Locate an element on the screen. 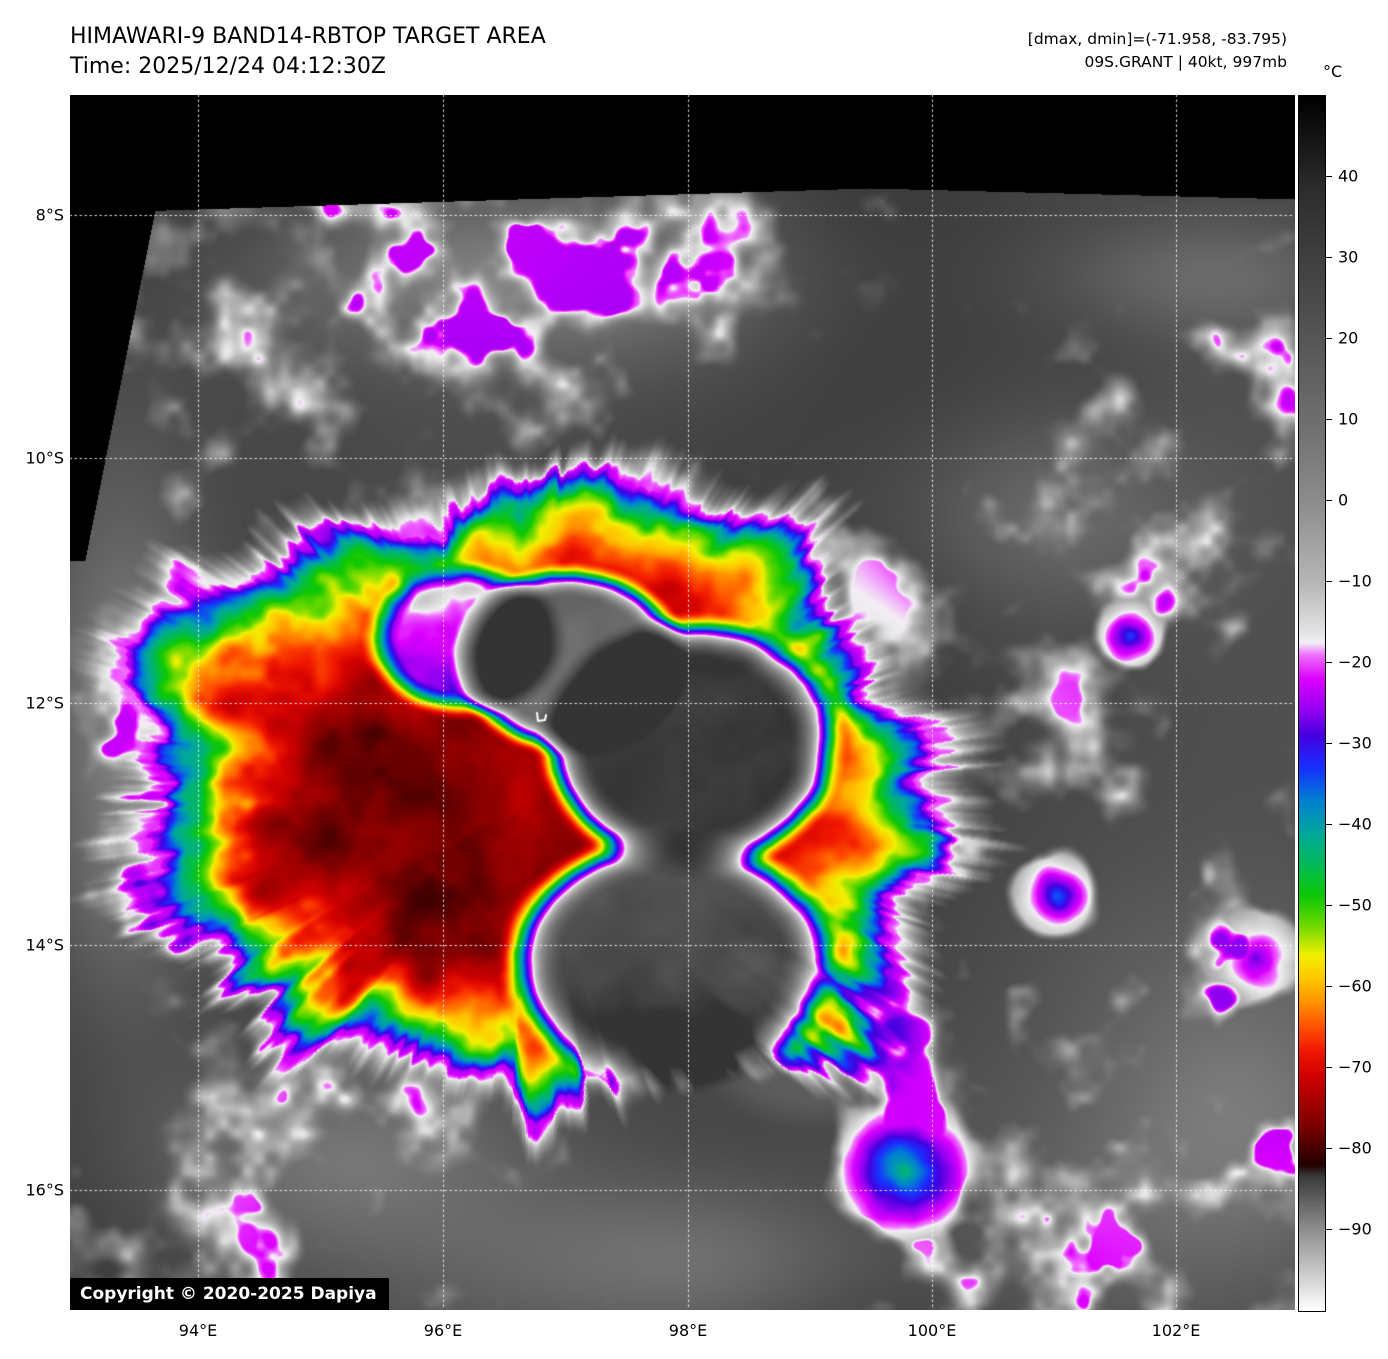  copyright-badge: Copyright © 2020-2025 Dapiya is located at coordinates (229, 1294).